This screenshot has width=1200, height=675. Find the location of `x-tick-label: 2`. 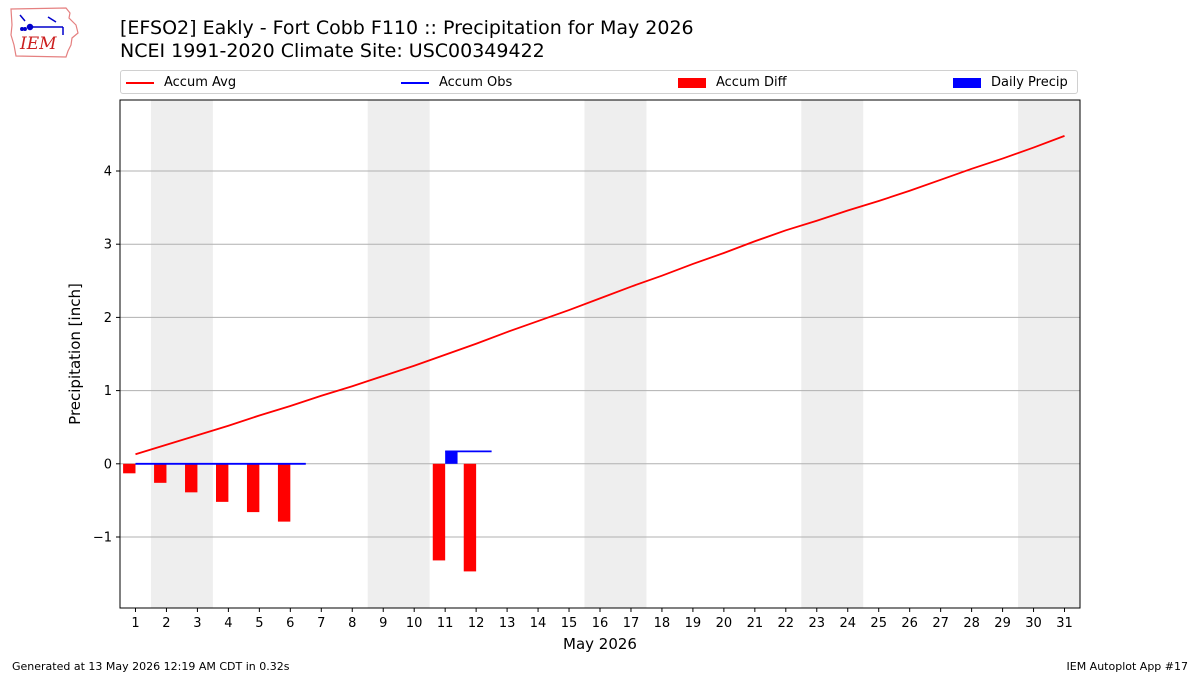

x-tick-label: 2 is located at coordinates (166, 623).